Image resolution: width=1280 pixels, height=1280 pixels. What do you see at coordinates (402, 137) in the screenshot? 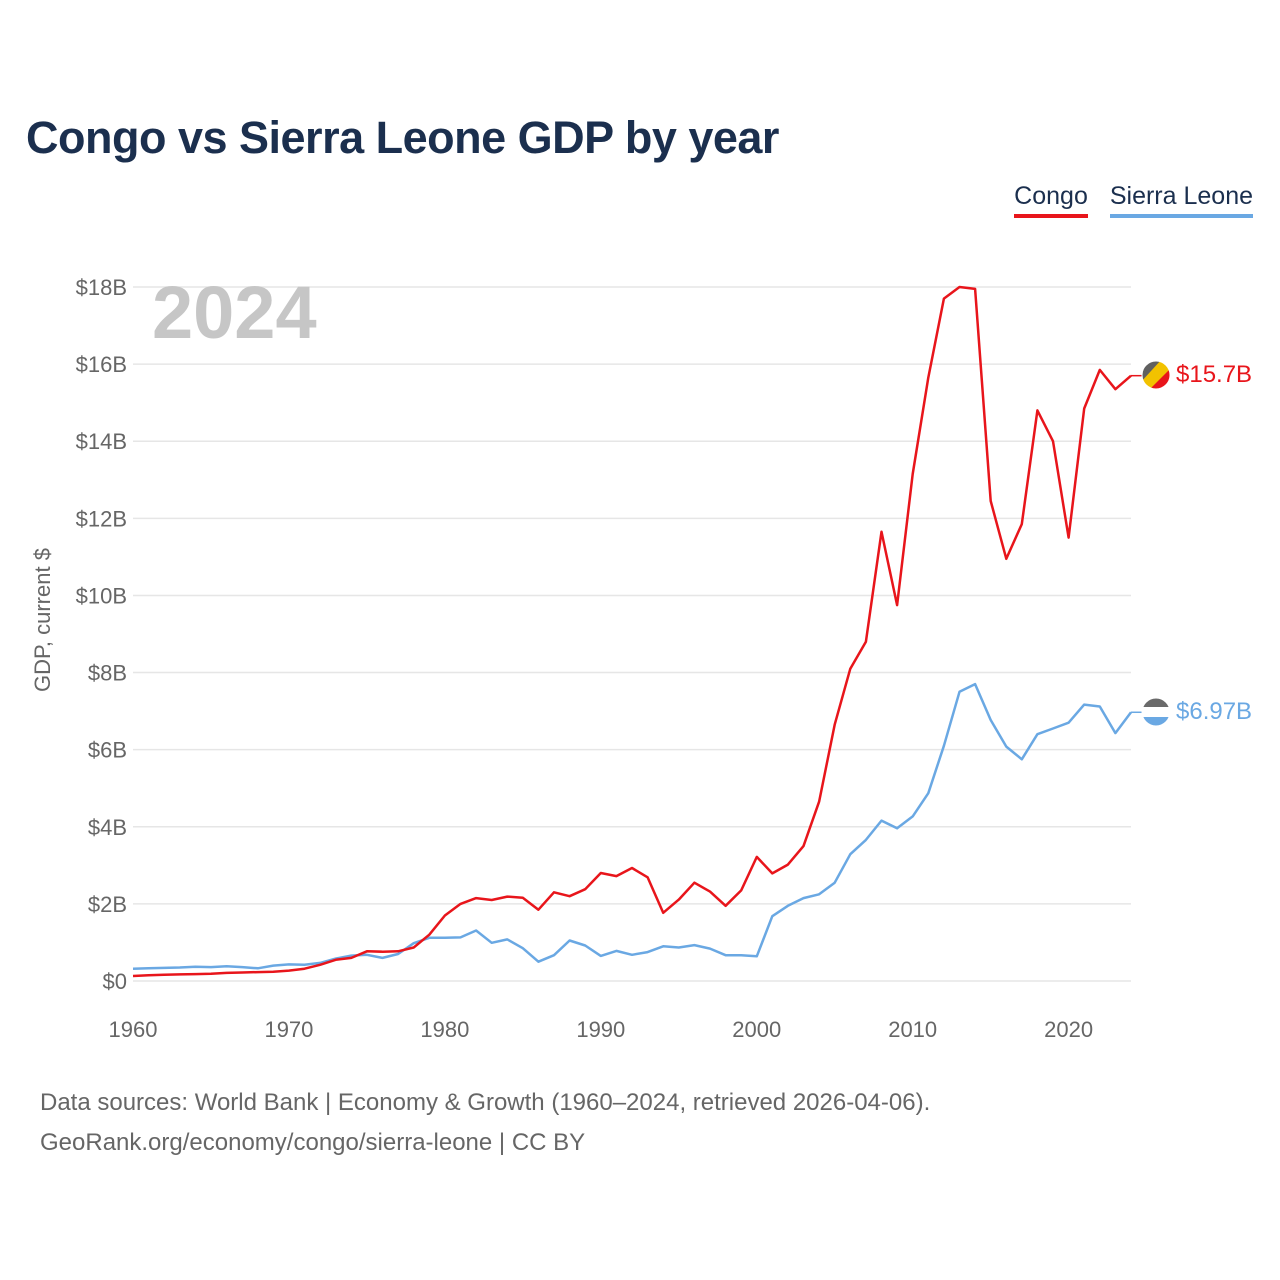
I see `chart-title: Congo vs Sierra Leone GDP by year` at bounding box center [402, 137].